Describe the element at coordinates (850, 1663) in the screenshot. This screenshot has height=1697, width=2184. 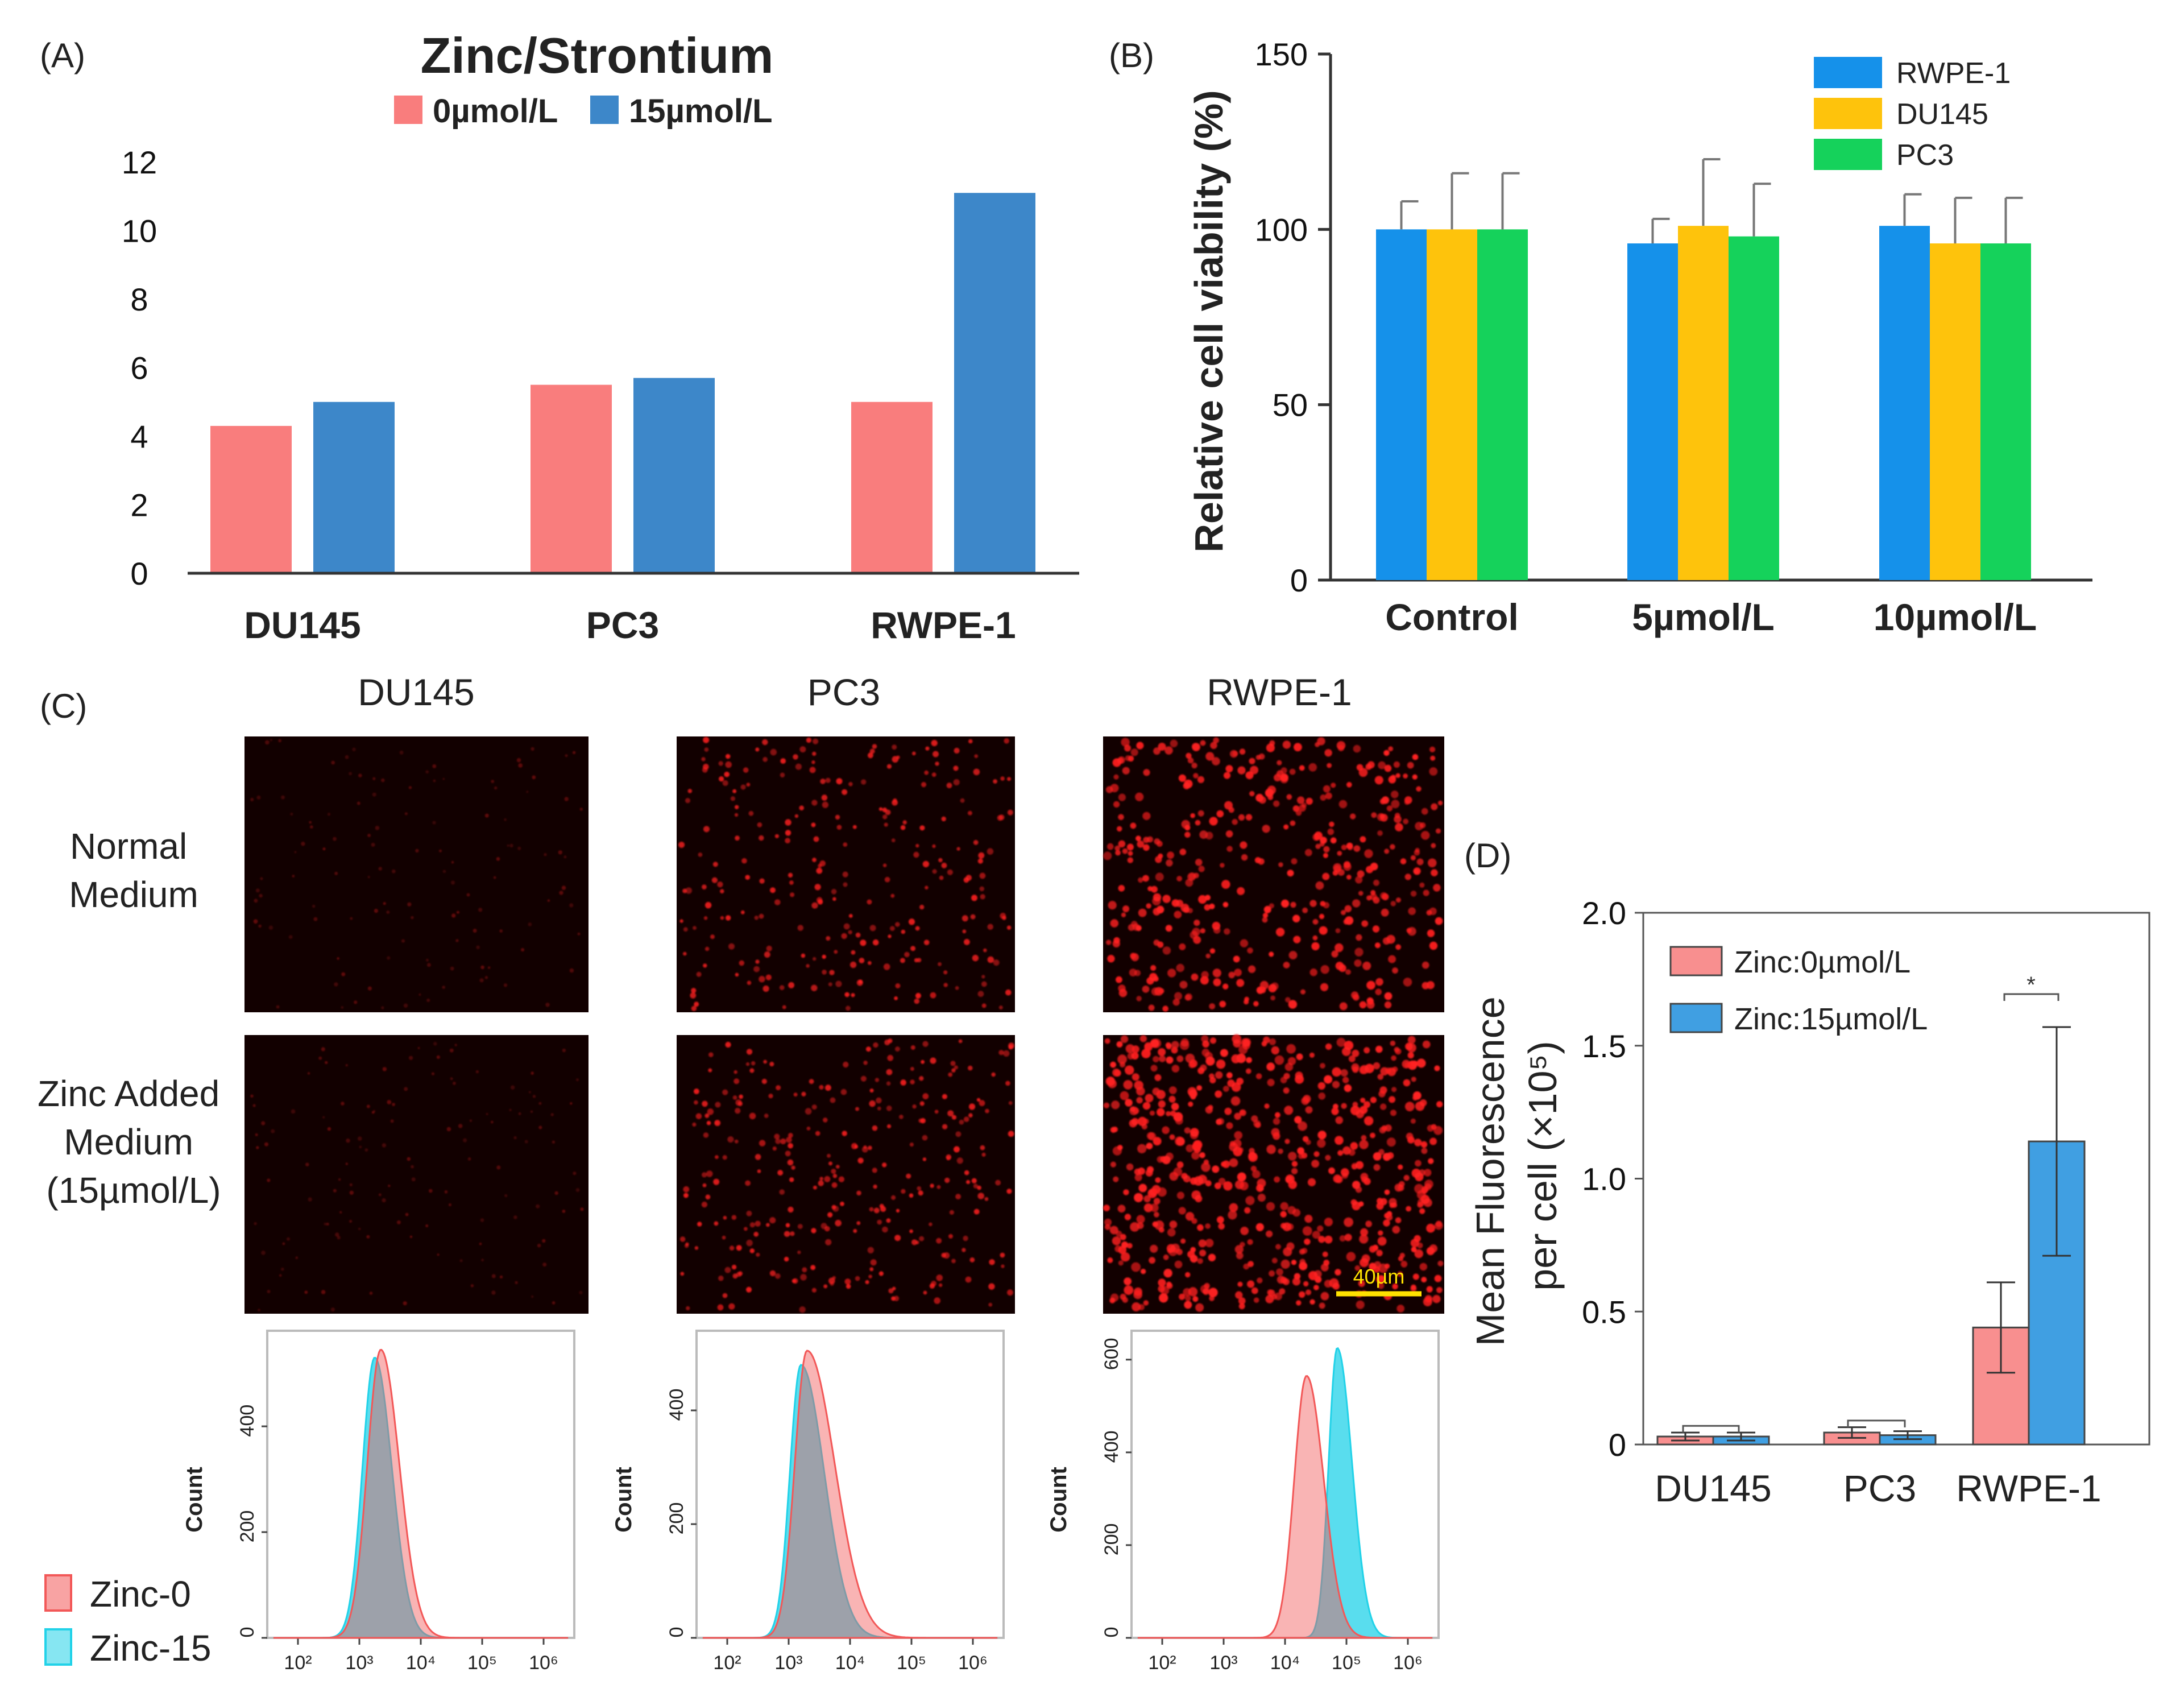
I see `histogram-1-x-tick-2: 10⁴` at that location.